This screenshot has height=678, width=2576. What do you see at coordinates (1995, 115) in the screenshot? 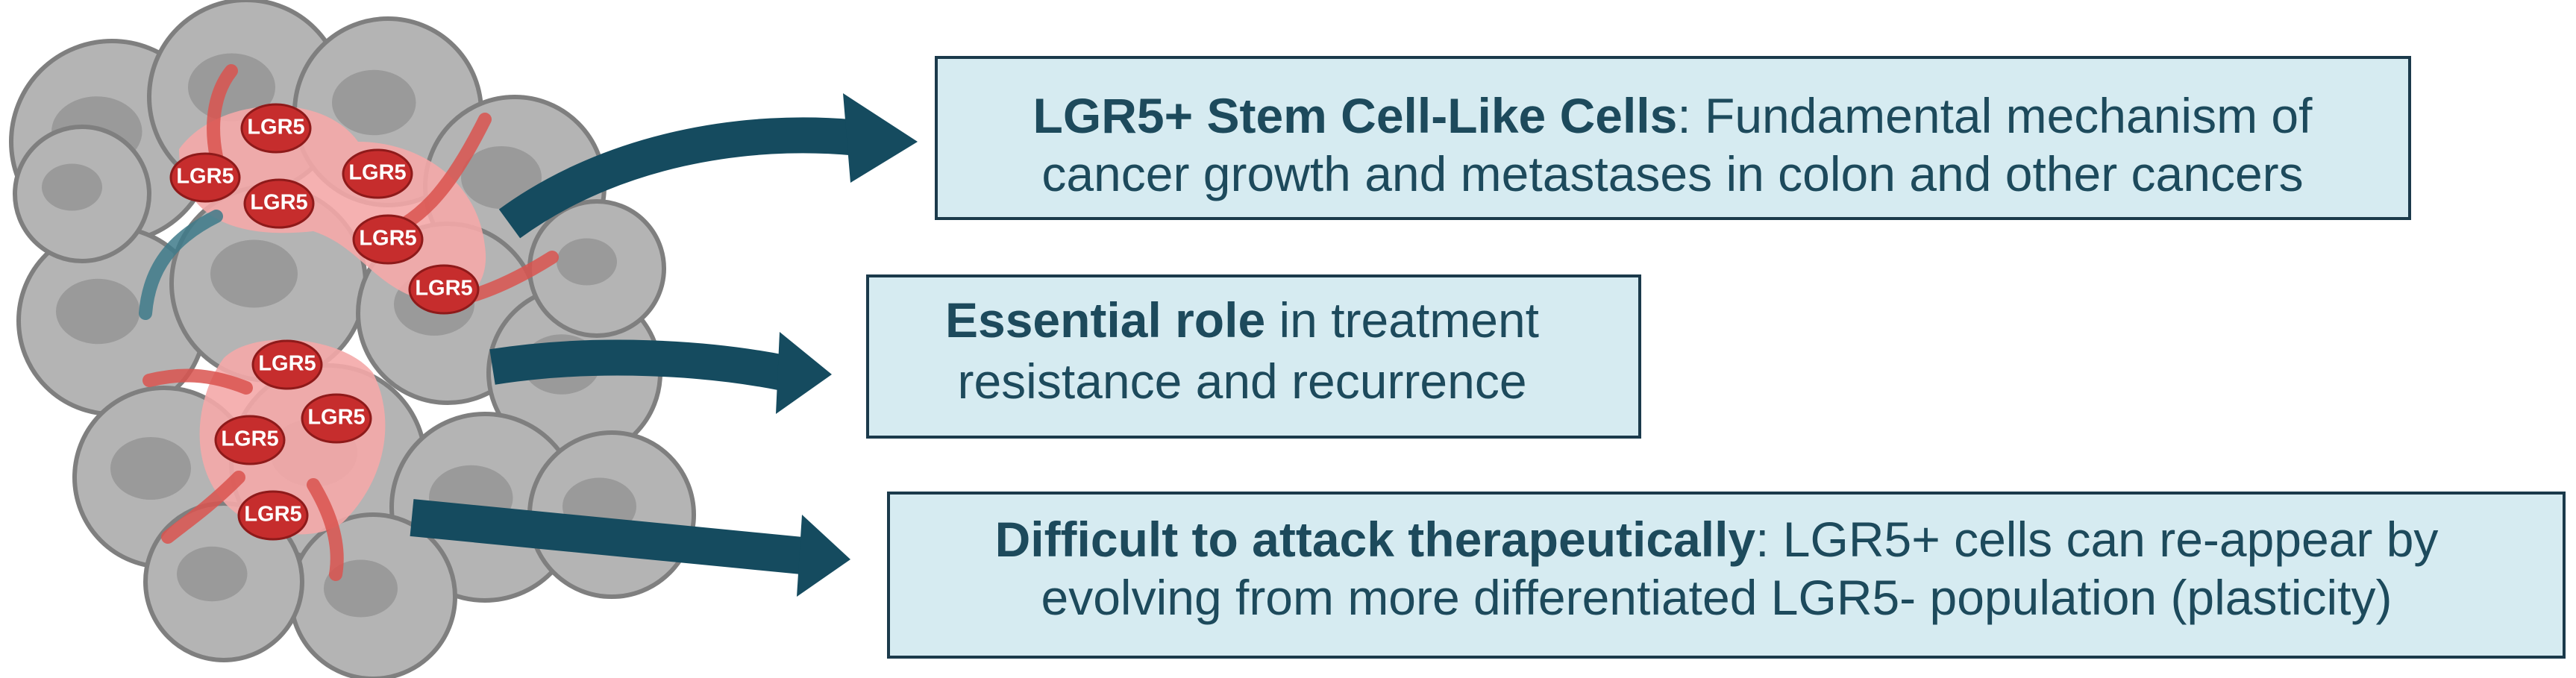
I see `text: : Fundamental mechanism of` at bounding box center [1995, 115].